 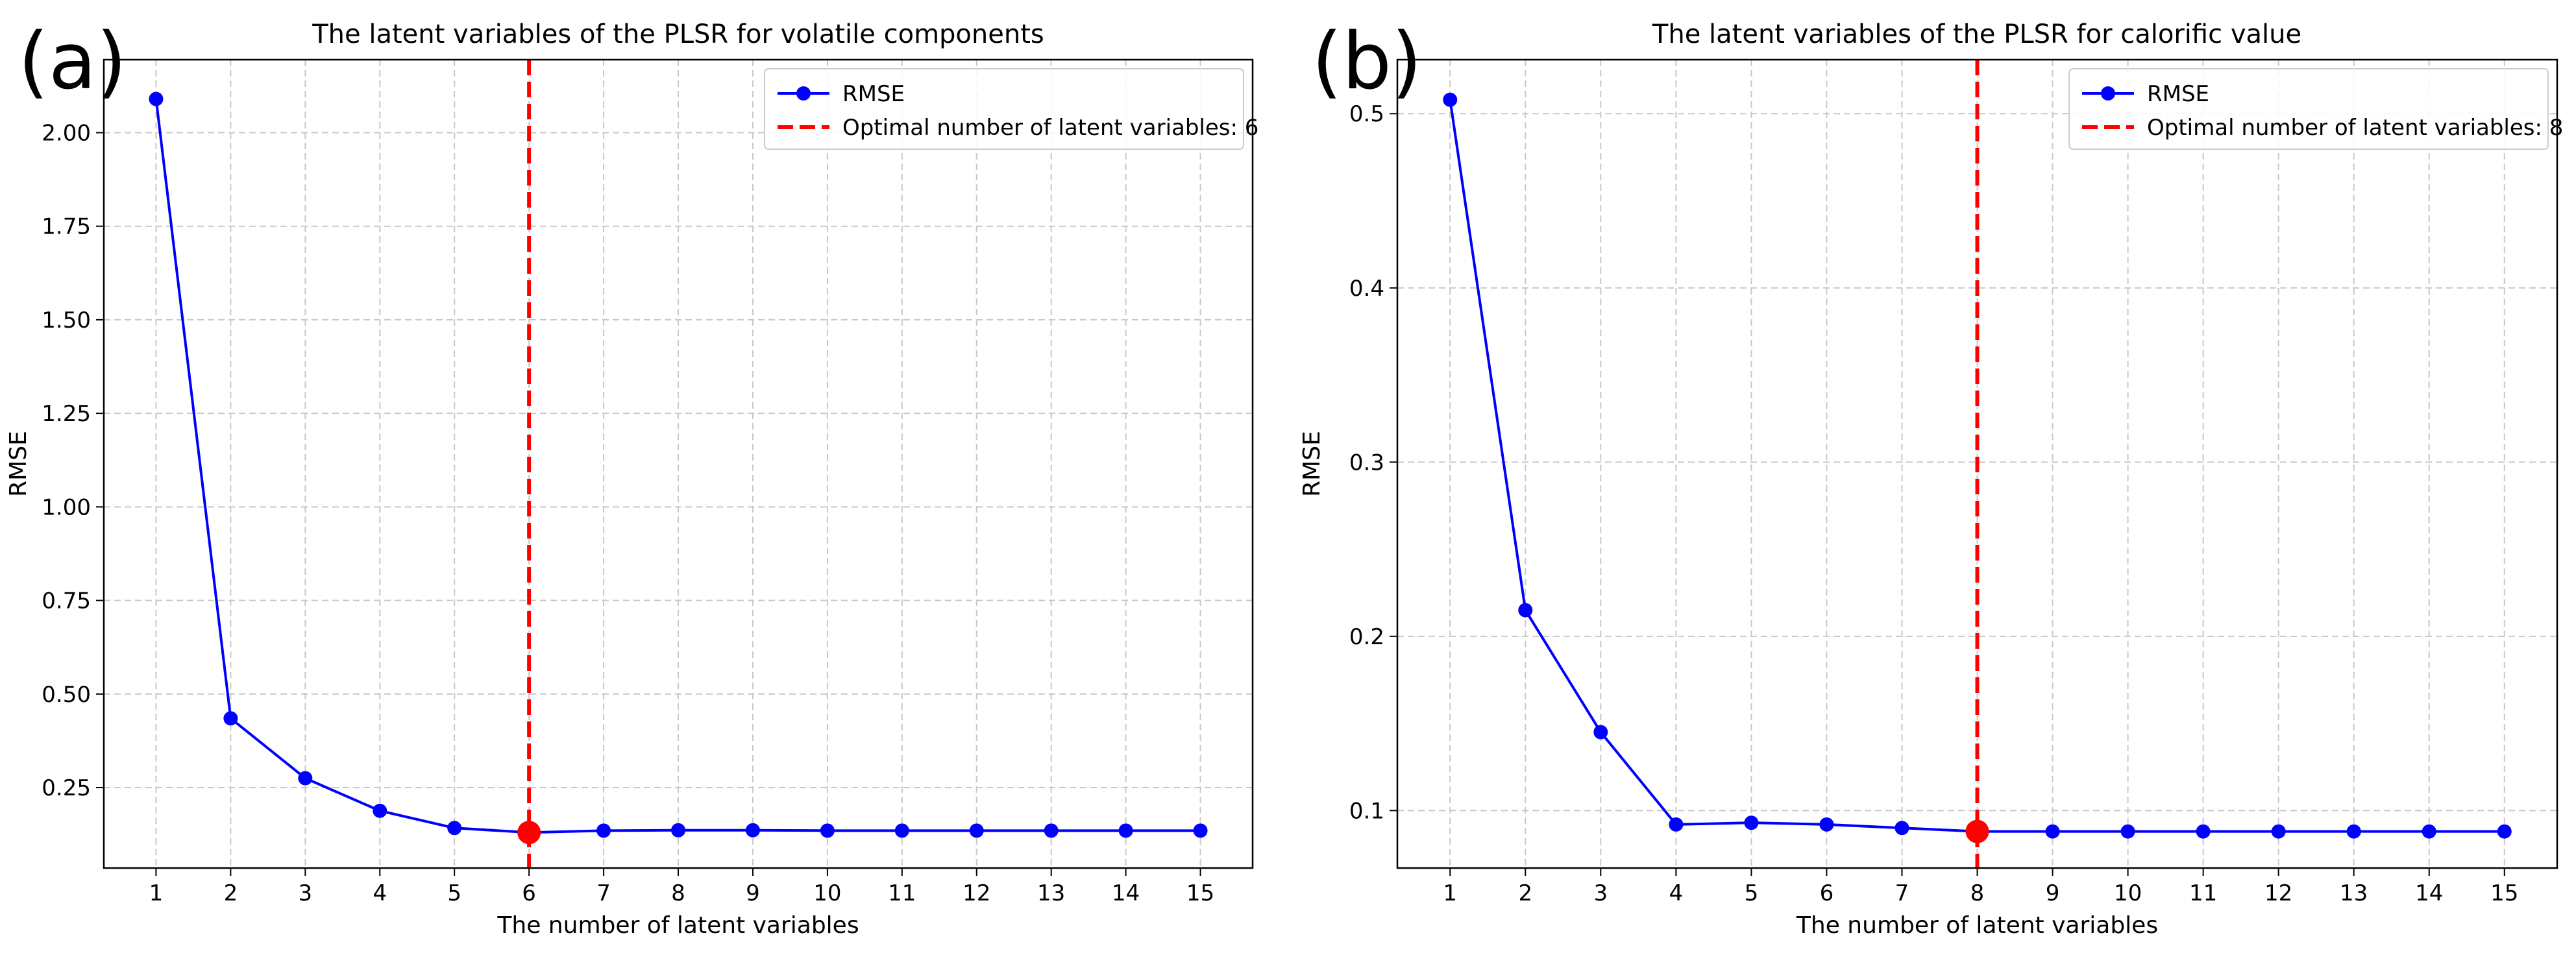 I want to click on y-tick-label: 0.4, so click(x=1366, y=289).